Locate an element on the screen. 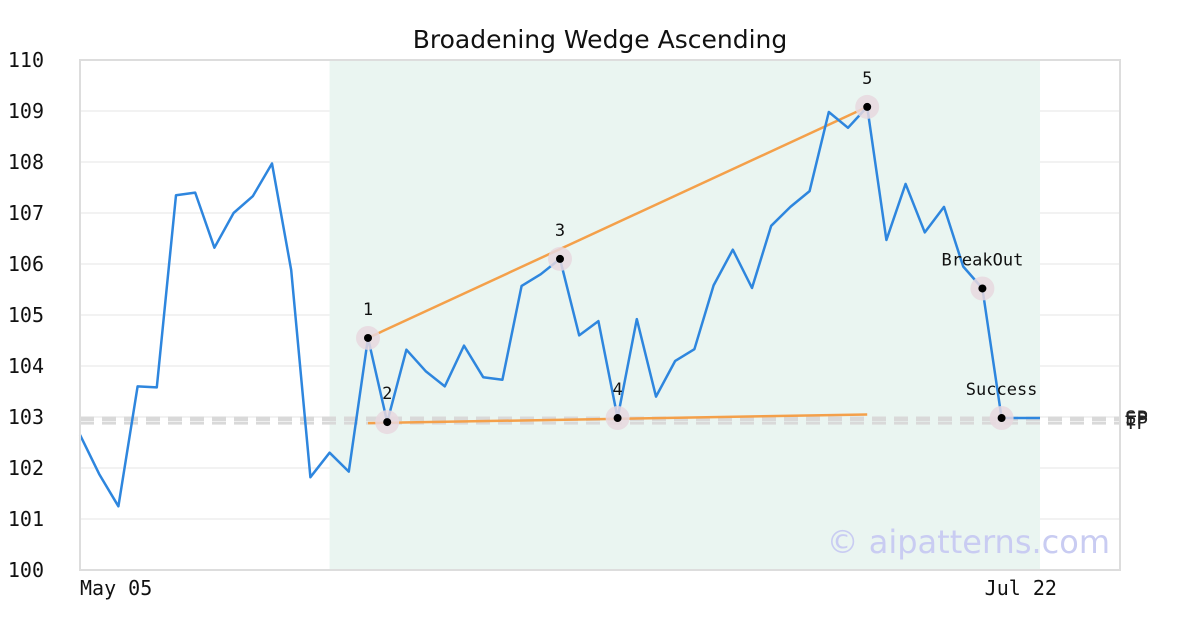  y-tick-label: 101 is located at coordinates (26, 519).